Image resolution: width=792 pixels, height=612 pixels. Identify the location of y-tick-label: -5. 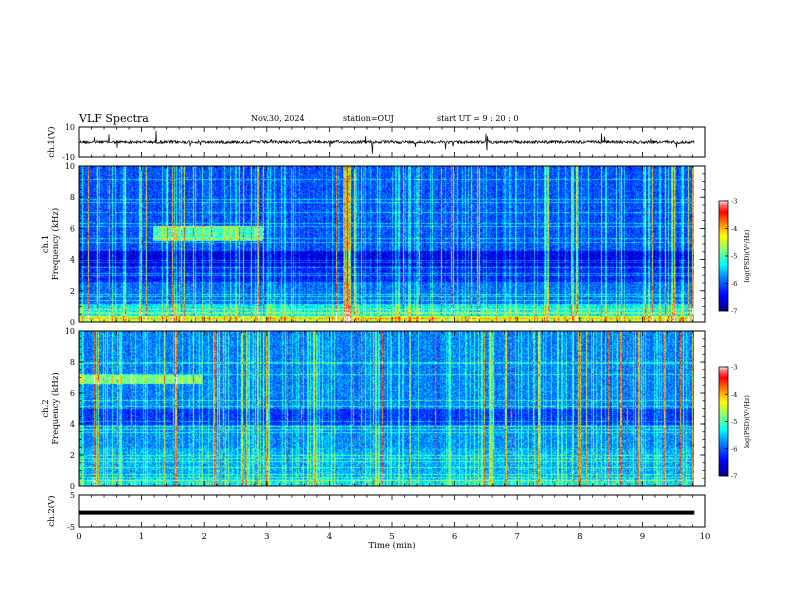
(71, 527).